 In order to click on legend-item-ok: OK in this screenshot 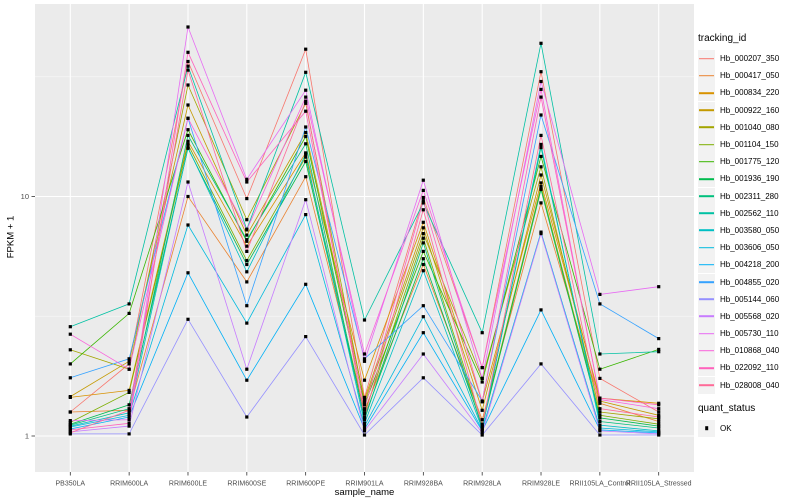, I will do `click(748, 428)`.